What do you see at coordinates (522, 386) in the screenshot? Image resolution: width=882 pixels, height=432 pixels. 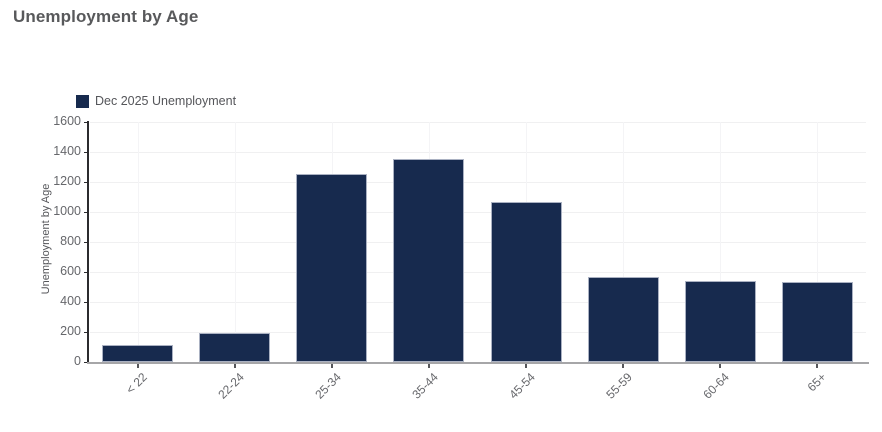 I see `x-tick-label: 45-54` at bounding box center [522, 386].